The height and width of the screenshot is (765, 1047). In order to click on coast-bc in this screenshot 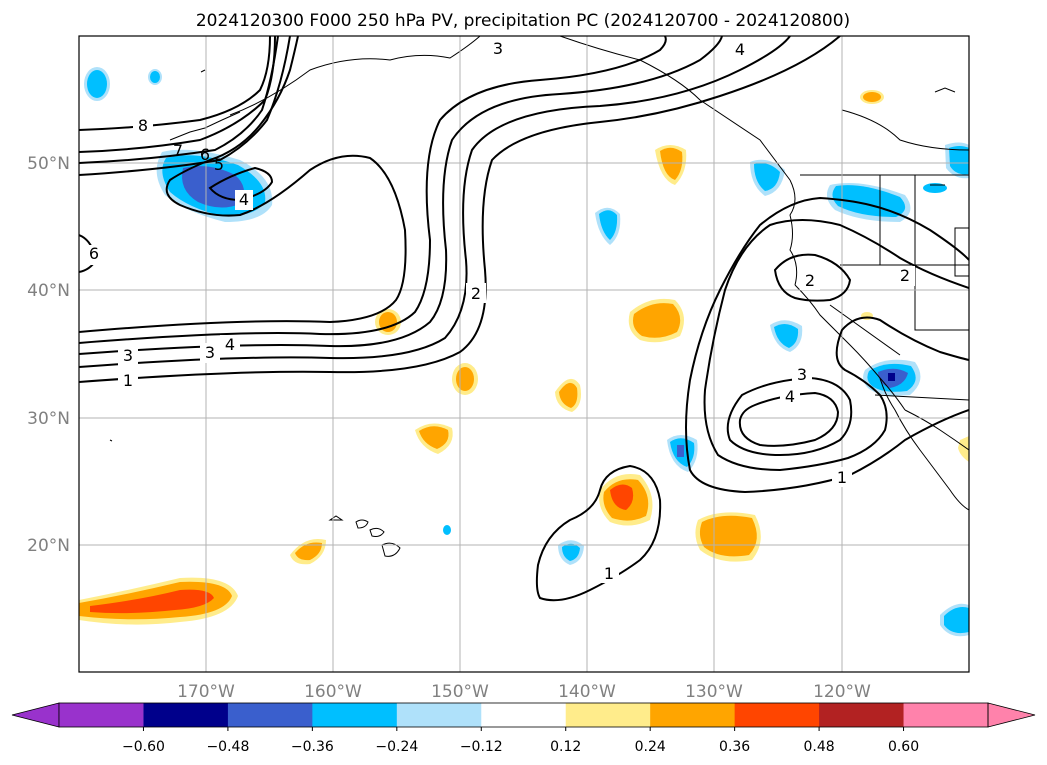, I will do `click(793, 232)`.